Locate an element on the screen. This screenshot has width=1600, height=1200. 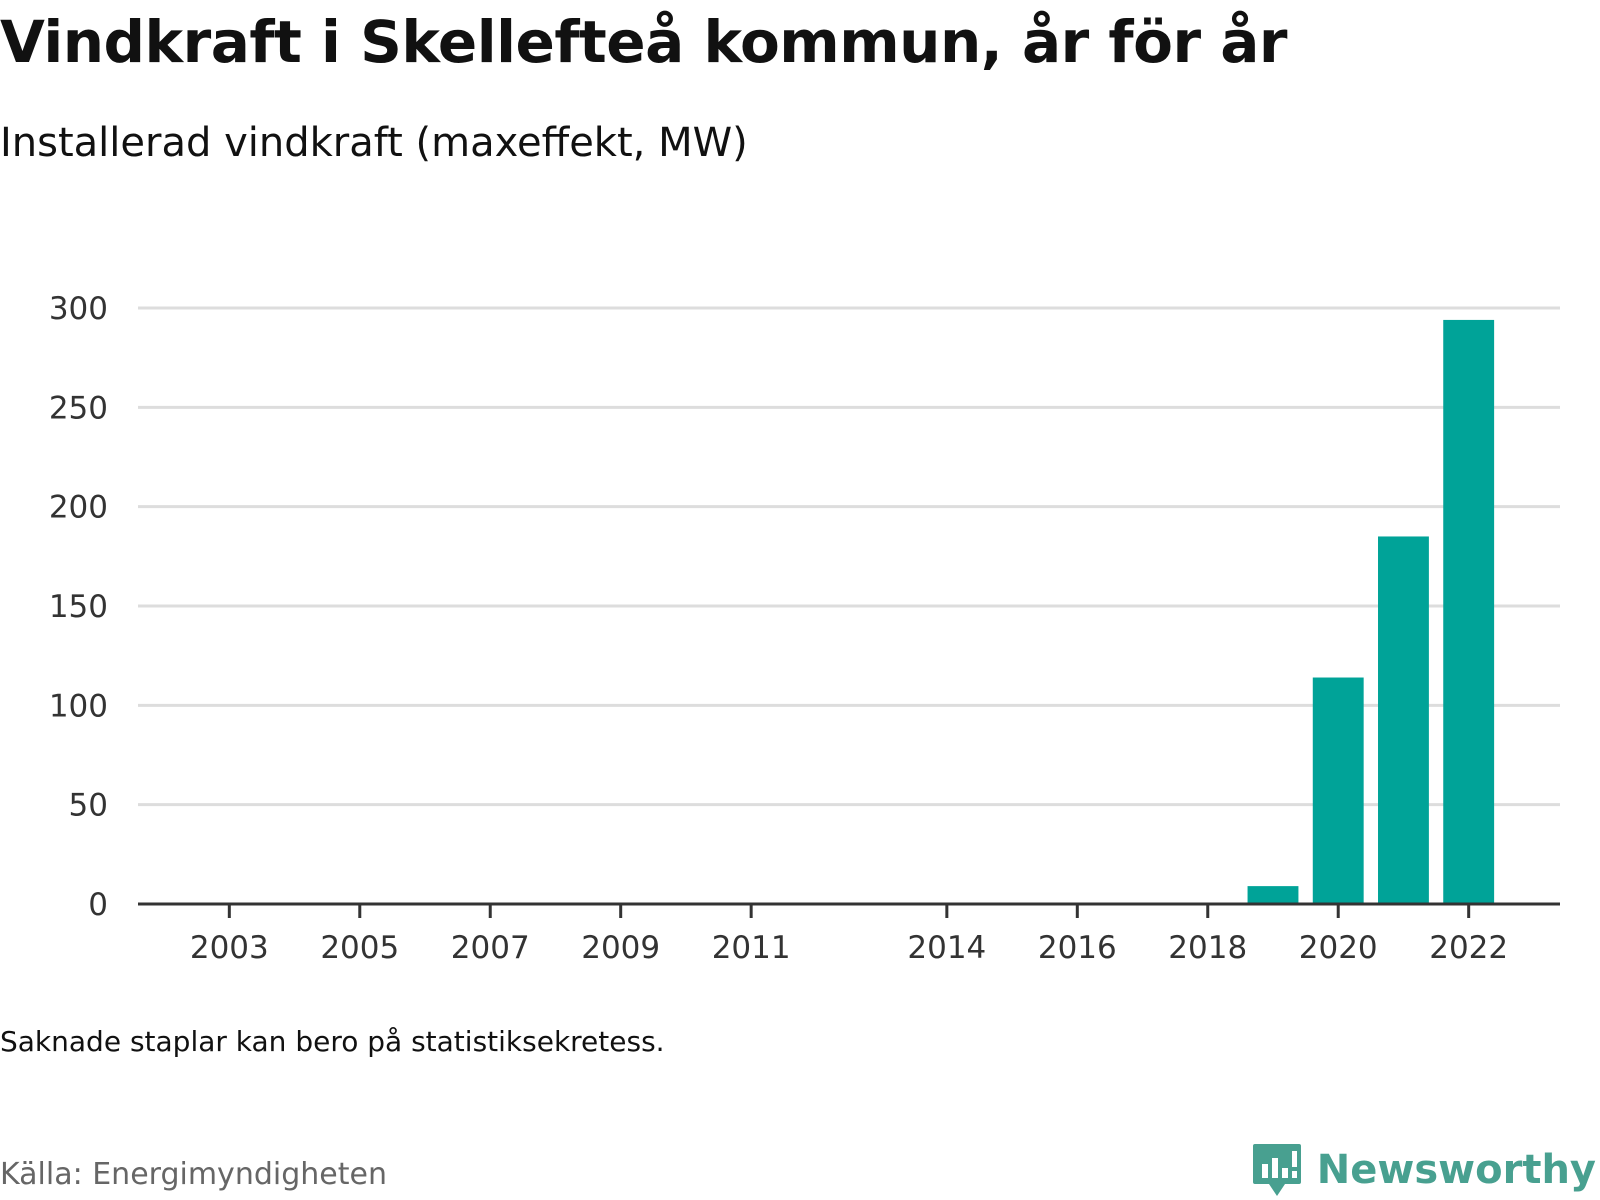
brand-name: Newsworthy is located at coordinates (1456, 1170).